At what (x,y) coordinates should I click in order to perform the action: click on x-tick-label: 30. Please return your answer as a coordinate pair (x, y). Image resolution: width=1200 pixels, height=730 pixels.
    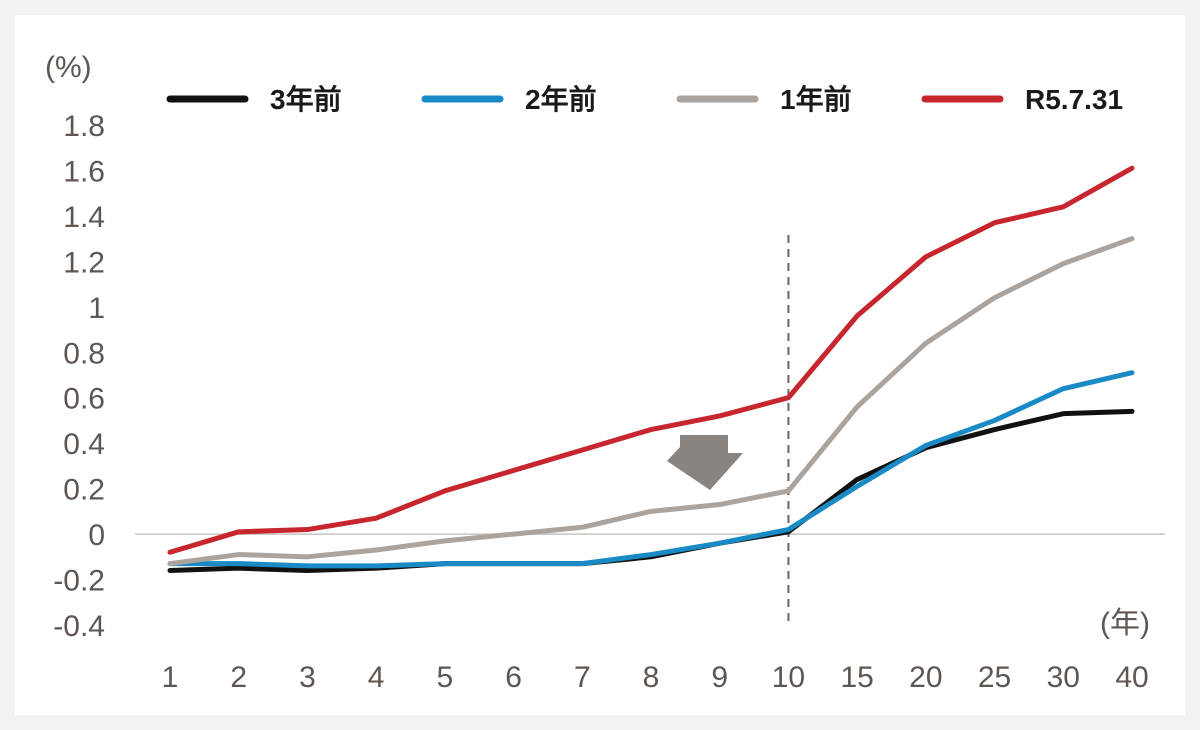
    Looking at the image, I should click on (1063, 677).